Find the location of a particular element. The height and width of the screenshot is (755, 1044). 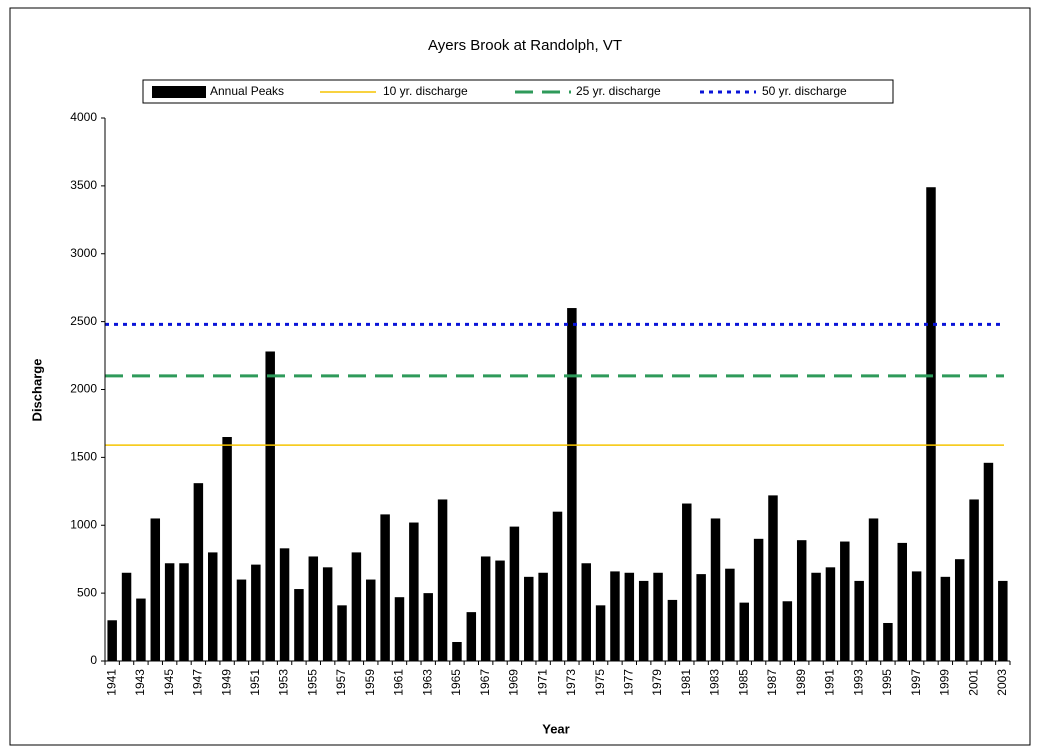

x-tick-label: 1963 is located at coordinates (427, 682).